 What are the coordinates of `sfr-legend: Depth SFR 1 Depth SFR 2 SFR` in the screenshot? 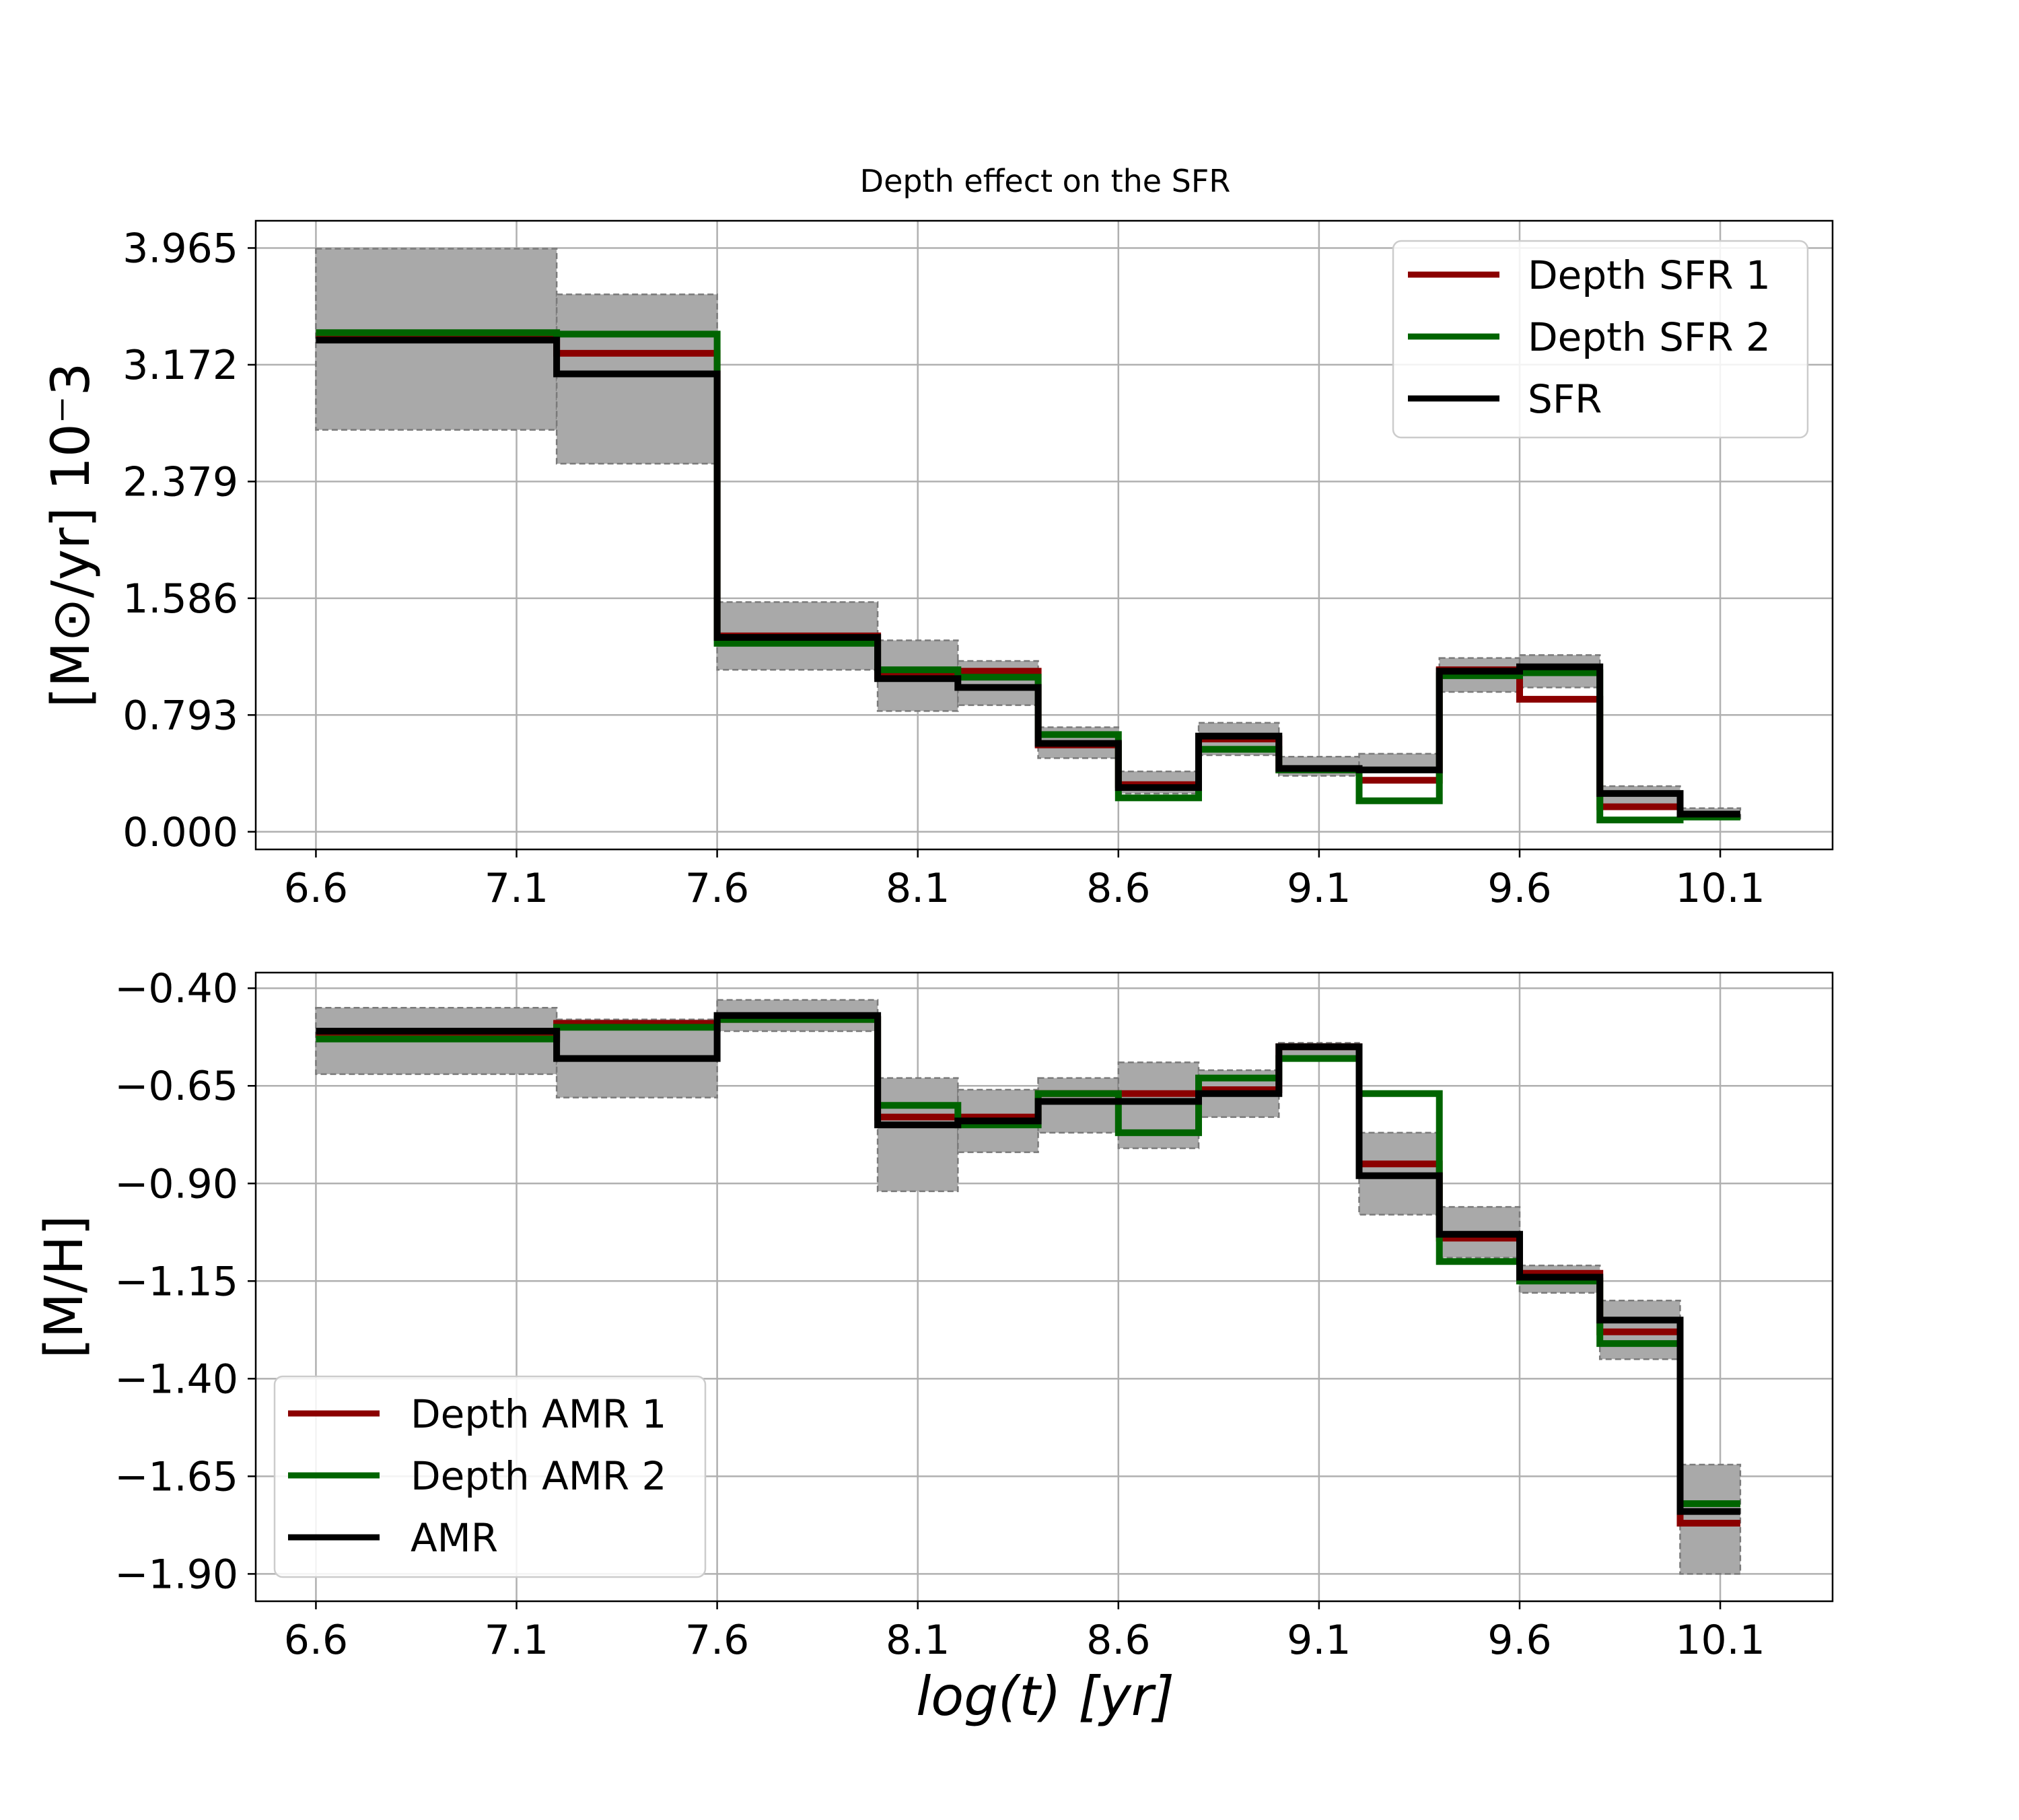 It's located at (1601, 340).